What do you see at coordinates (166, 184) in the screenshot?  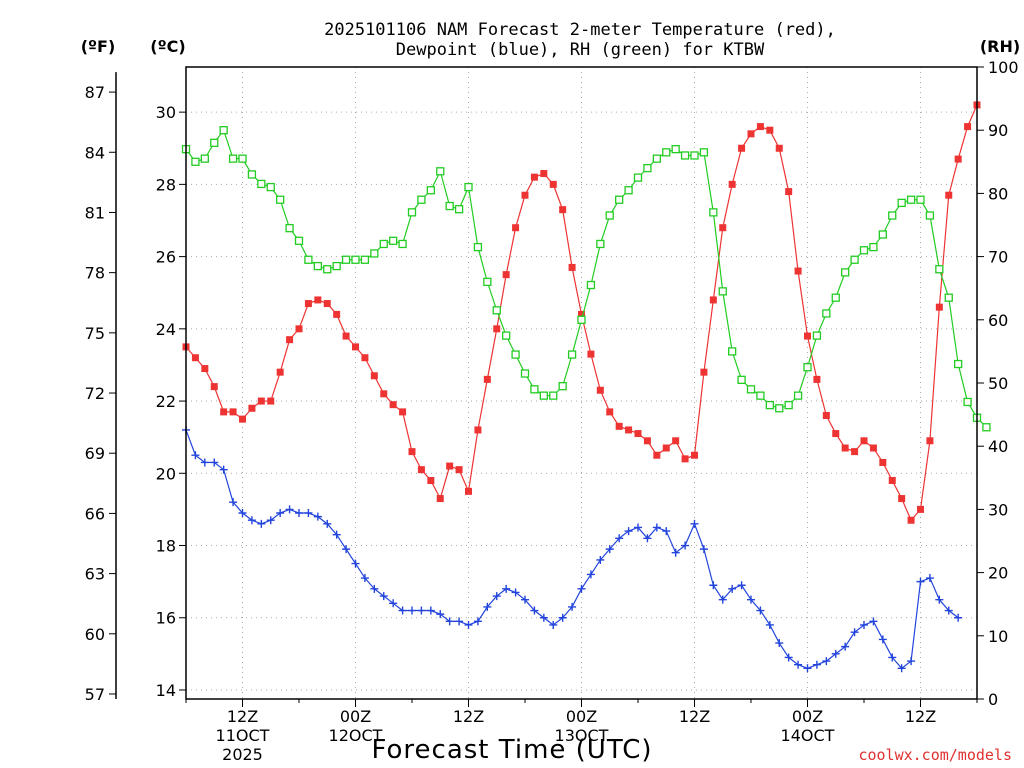 I see `celsius-tick-label: 28` at bounding box center [166, 184].